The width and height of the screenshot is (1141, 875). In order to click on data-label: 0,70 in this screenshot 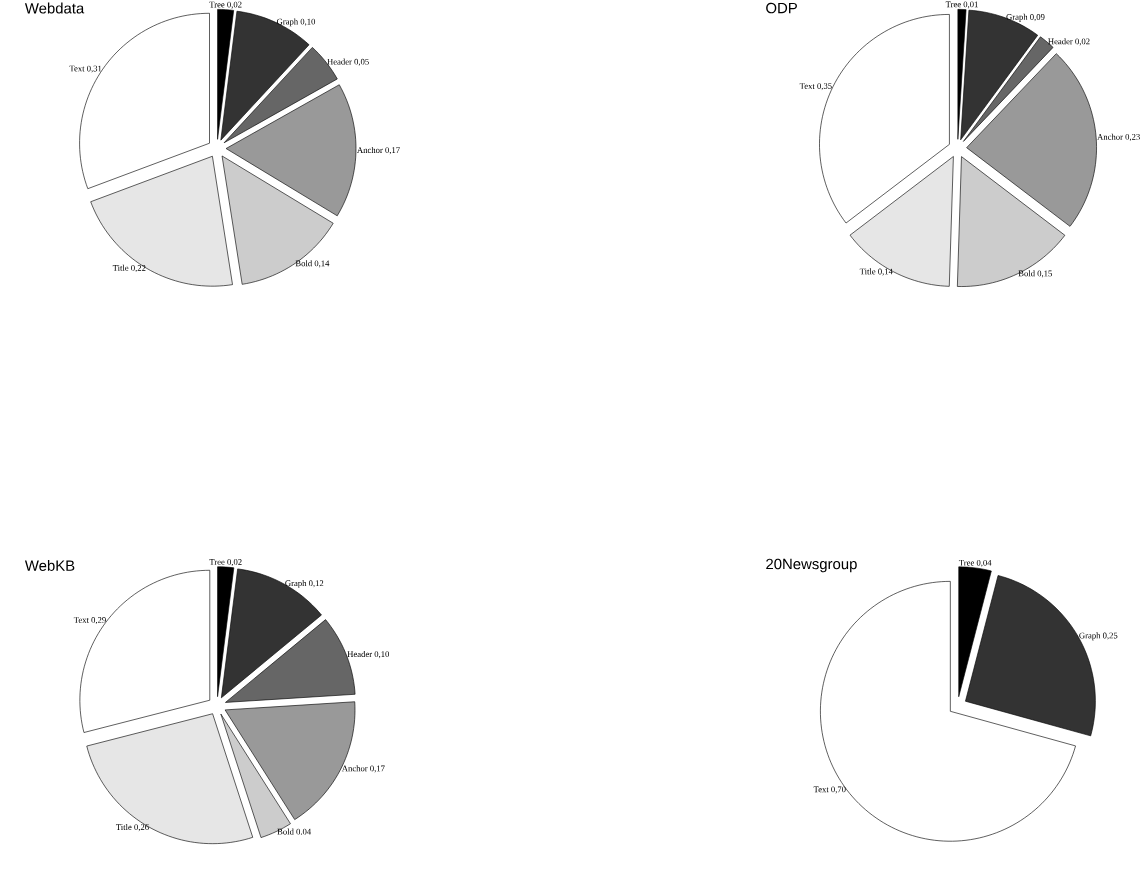, I will do `click(838, 790)`.